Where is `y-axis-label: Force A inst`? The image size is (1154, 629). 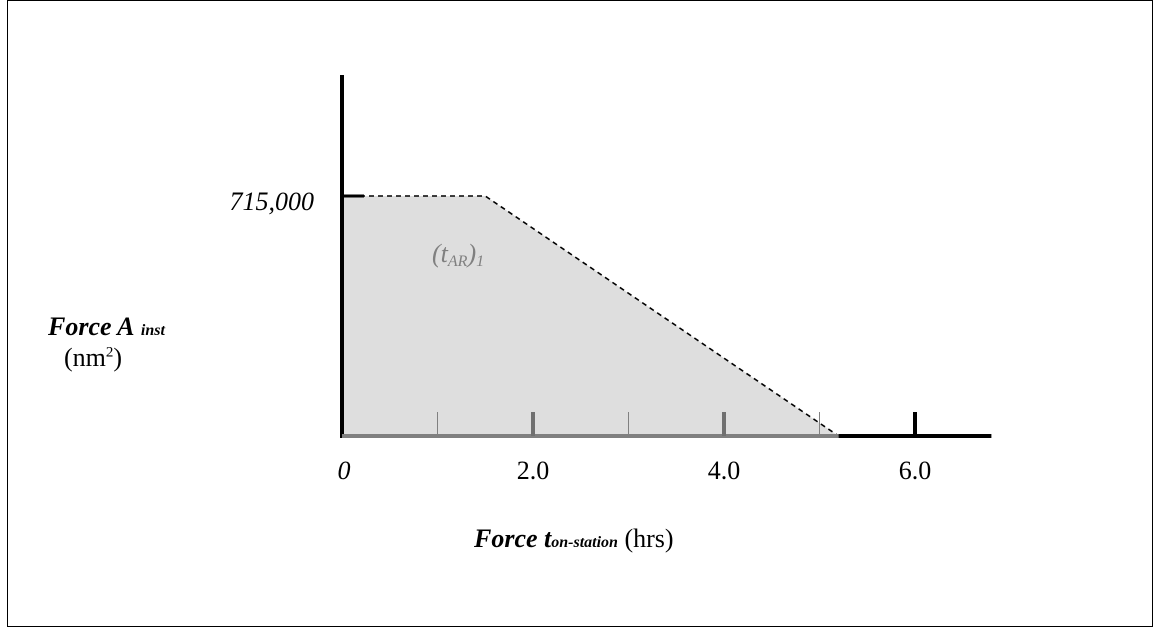 y-axis-label: Force A inst is located at coordinates (106, 327).